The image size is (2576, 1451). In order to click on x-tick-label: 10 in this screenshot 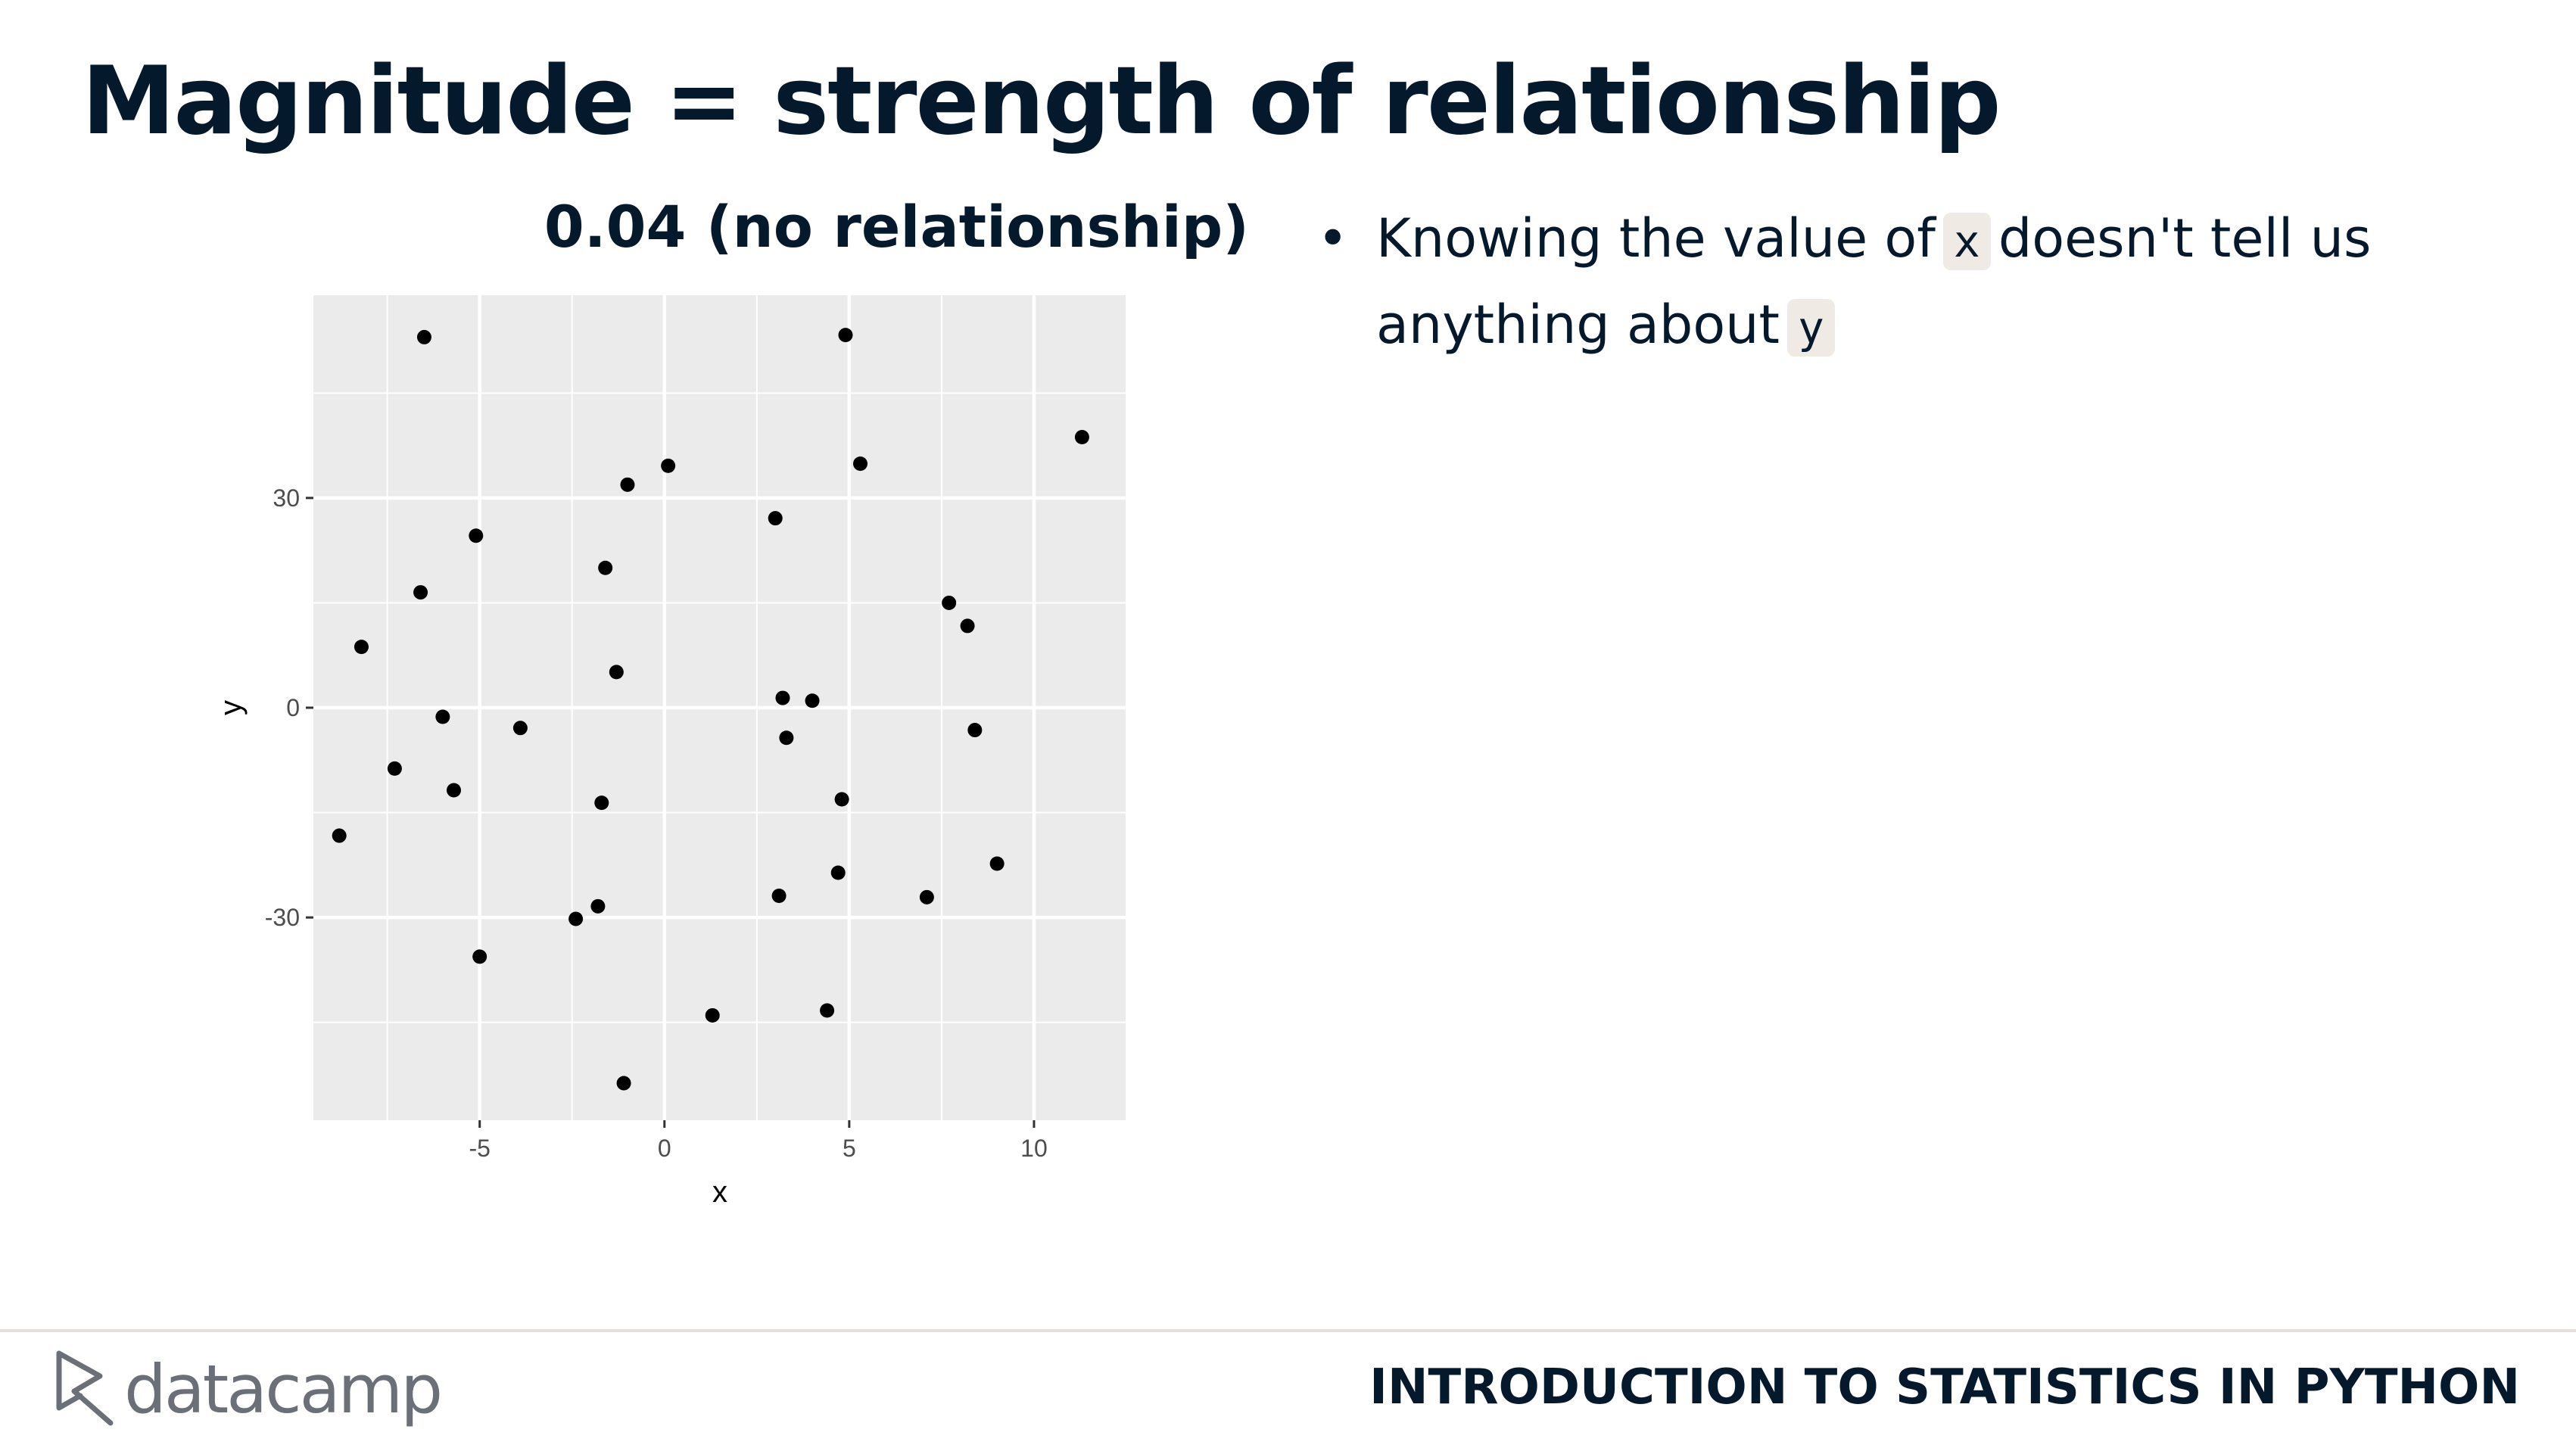, I will do `click(1034, 1149)`.